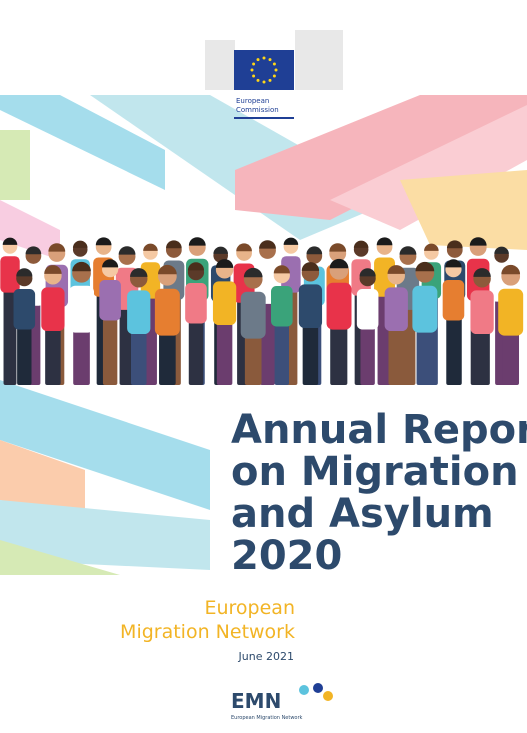  I want to click on network-name: Migration Network, so click(207, 632).